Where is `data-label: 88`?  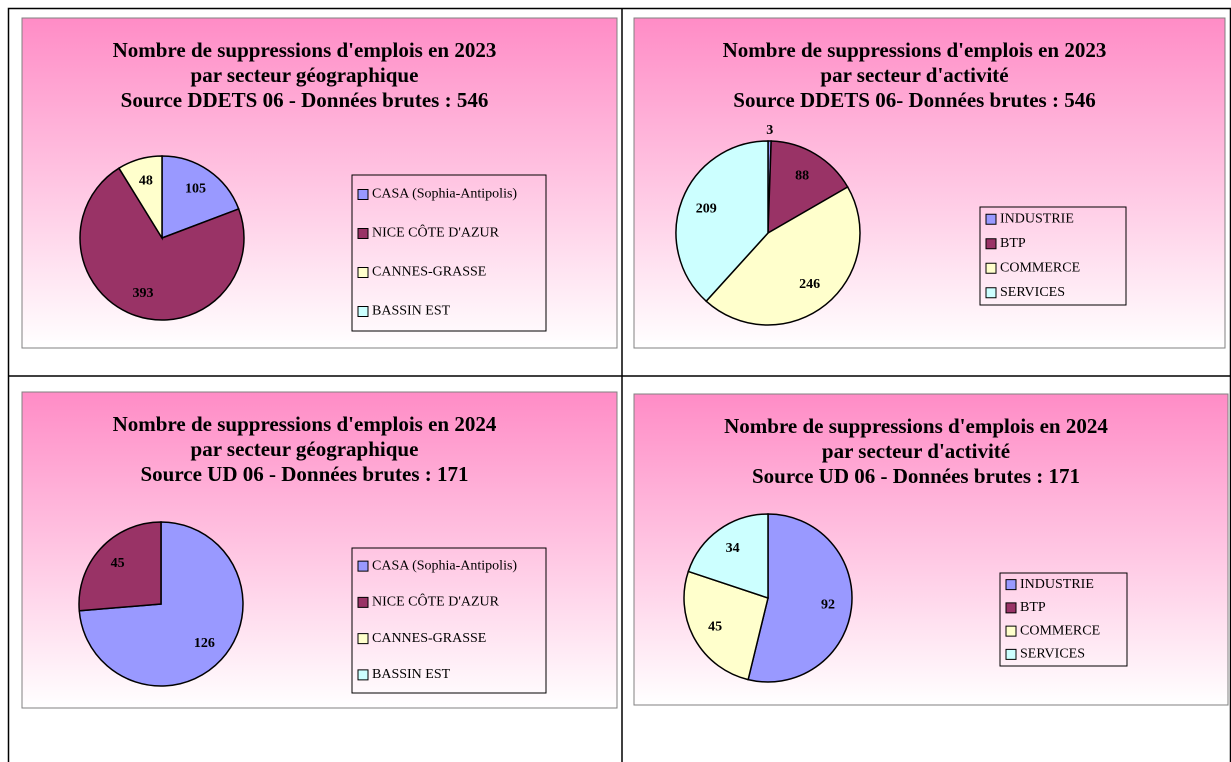 data-label: 88 is located at coordinates (802, 175).